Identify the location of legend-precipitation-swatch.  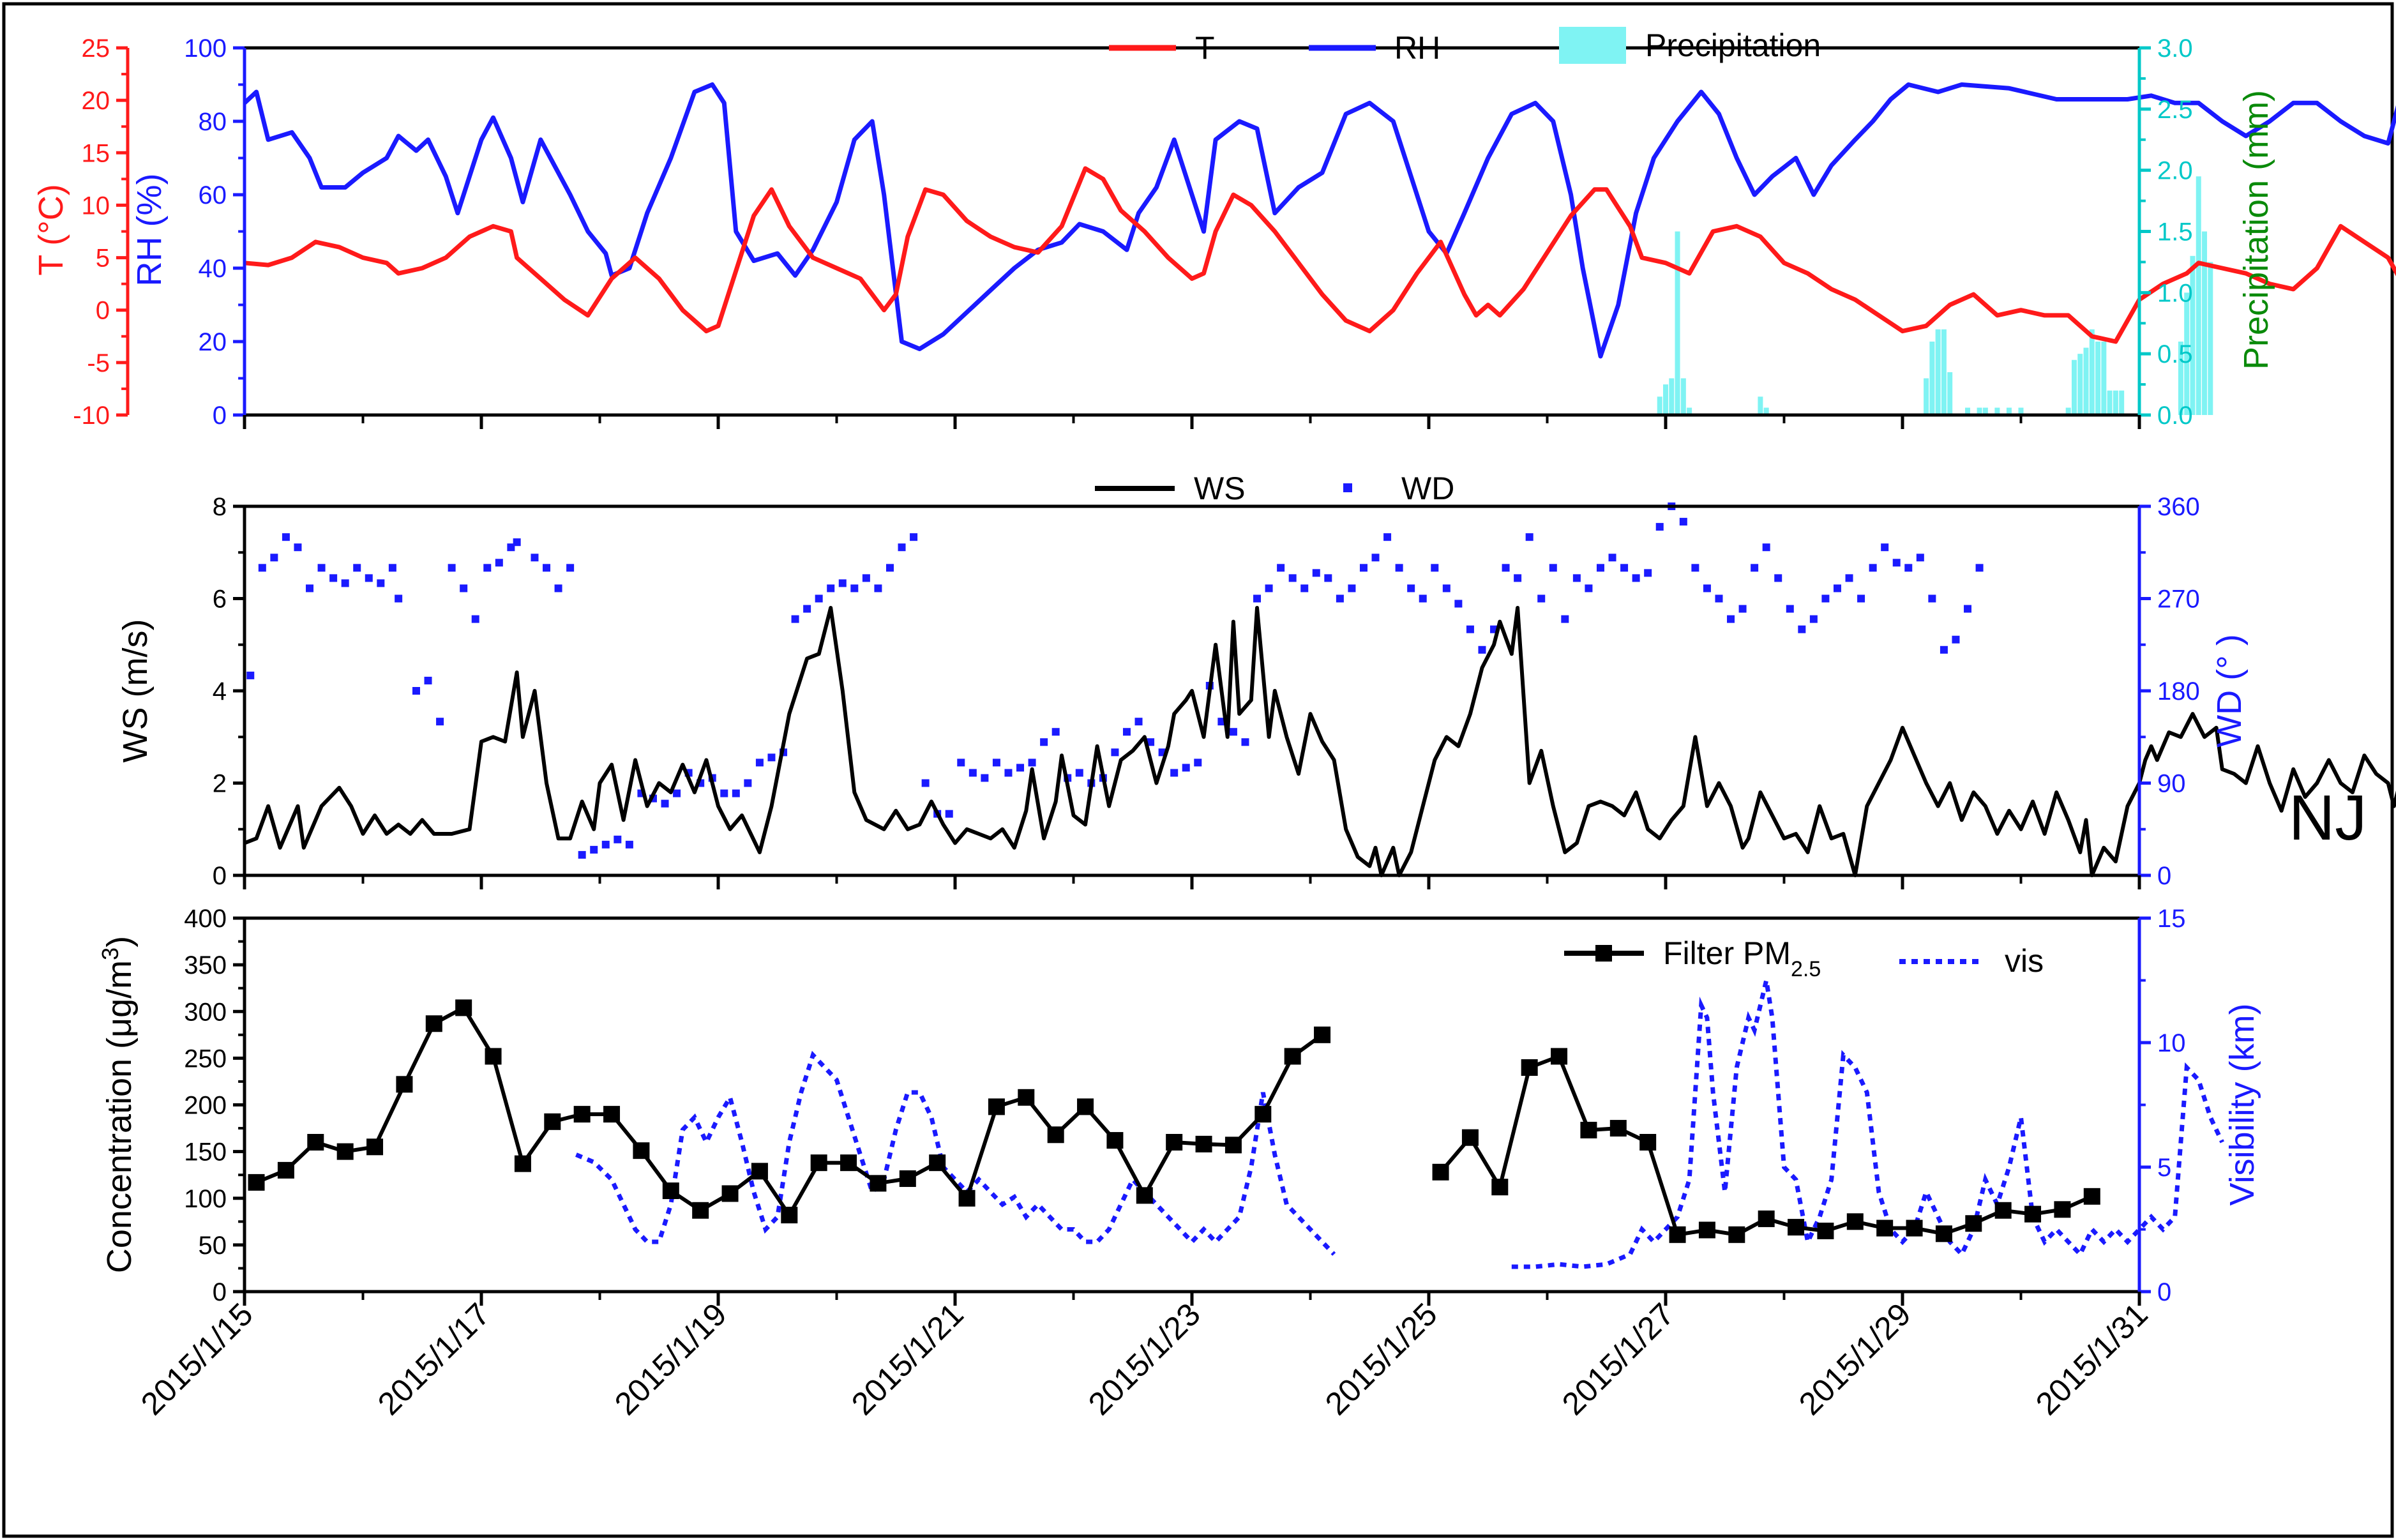
(1593, 45).